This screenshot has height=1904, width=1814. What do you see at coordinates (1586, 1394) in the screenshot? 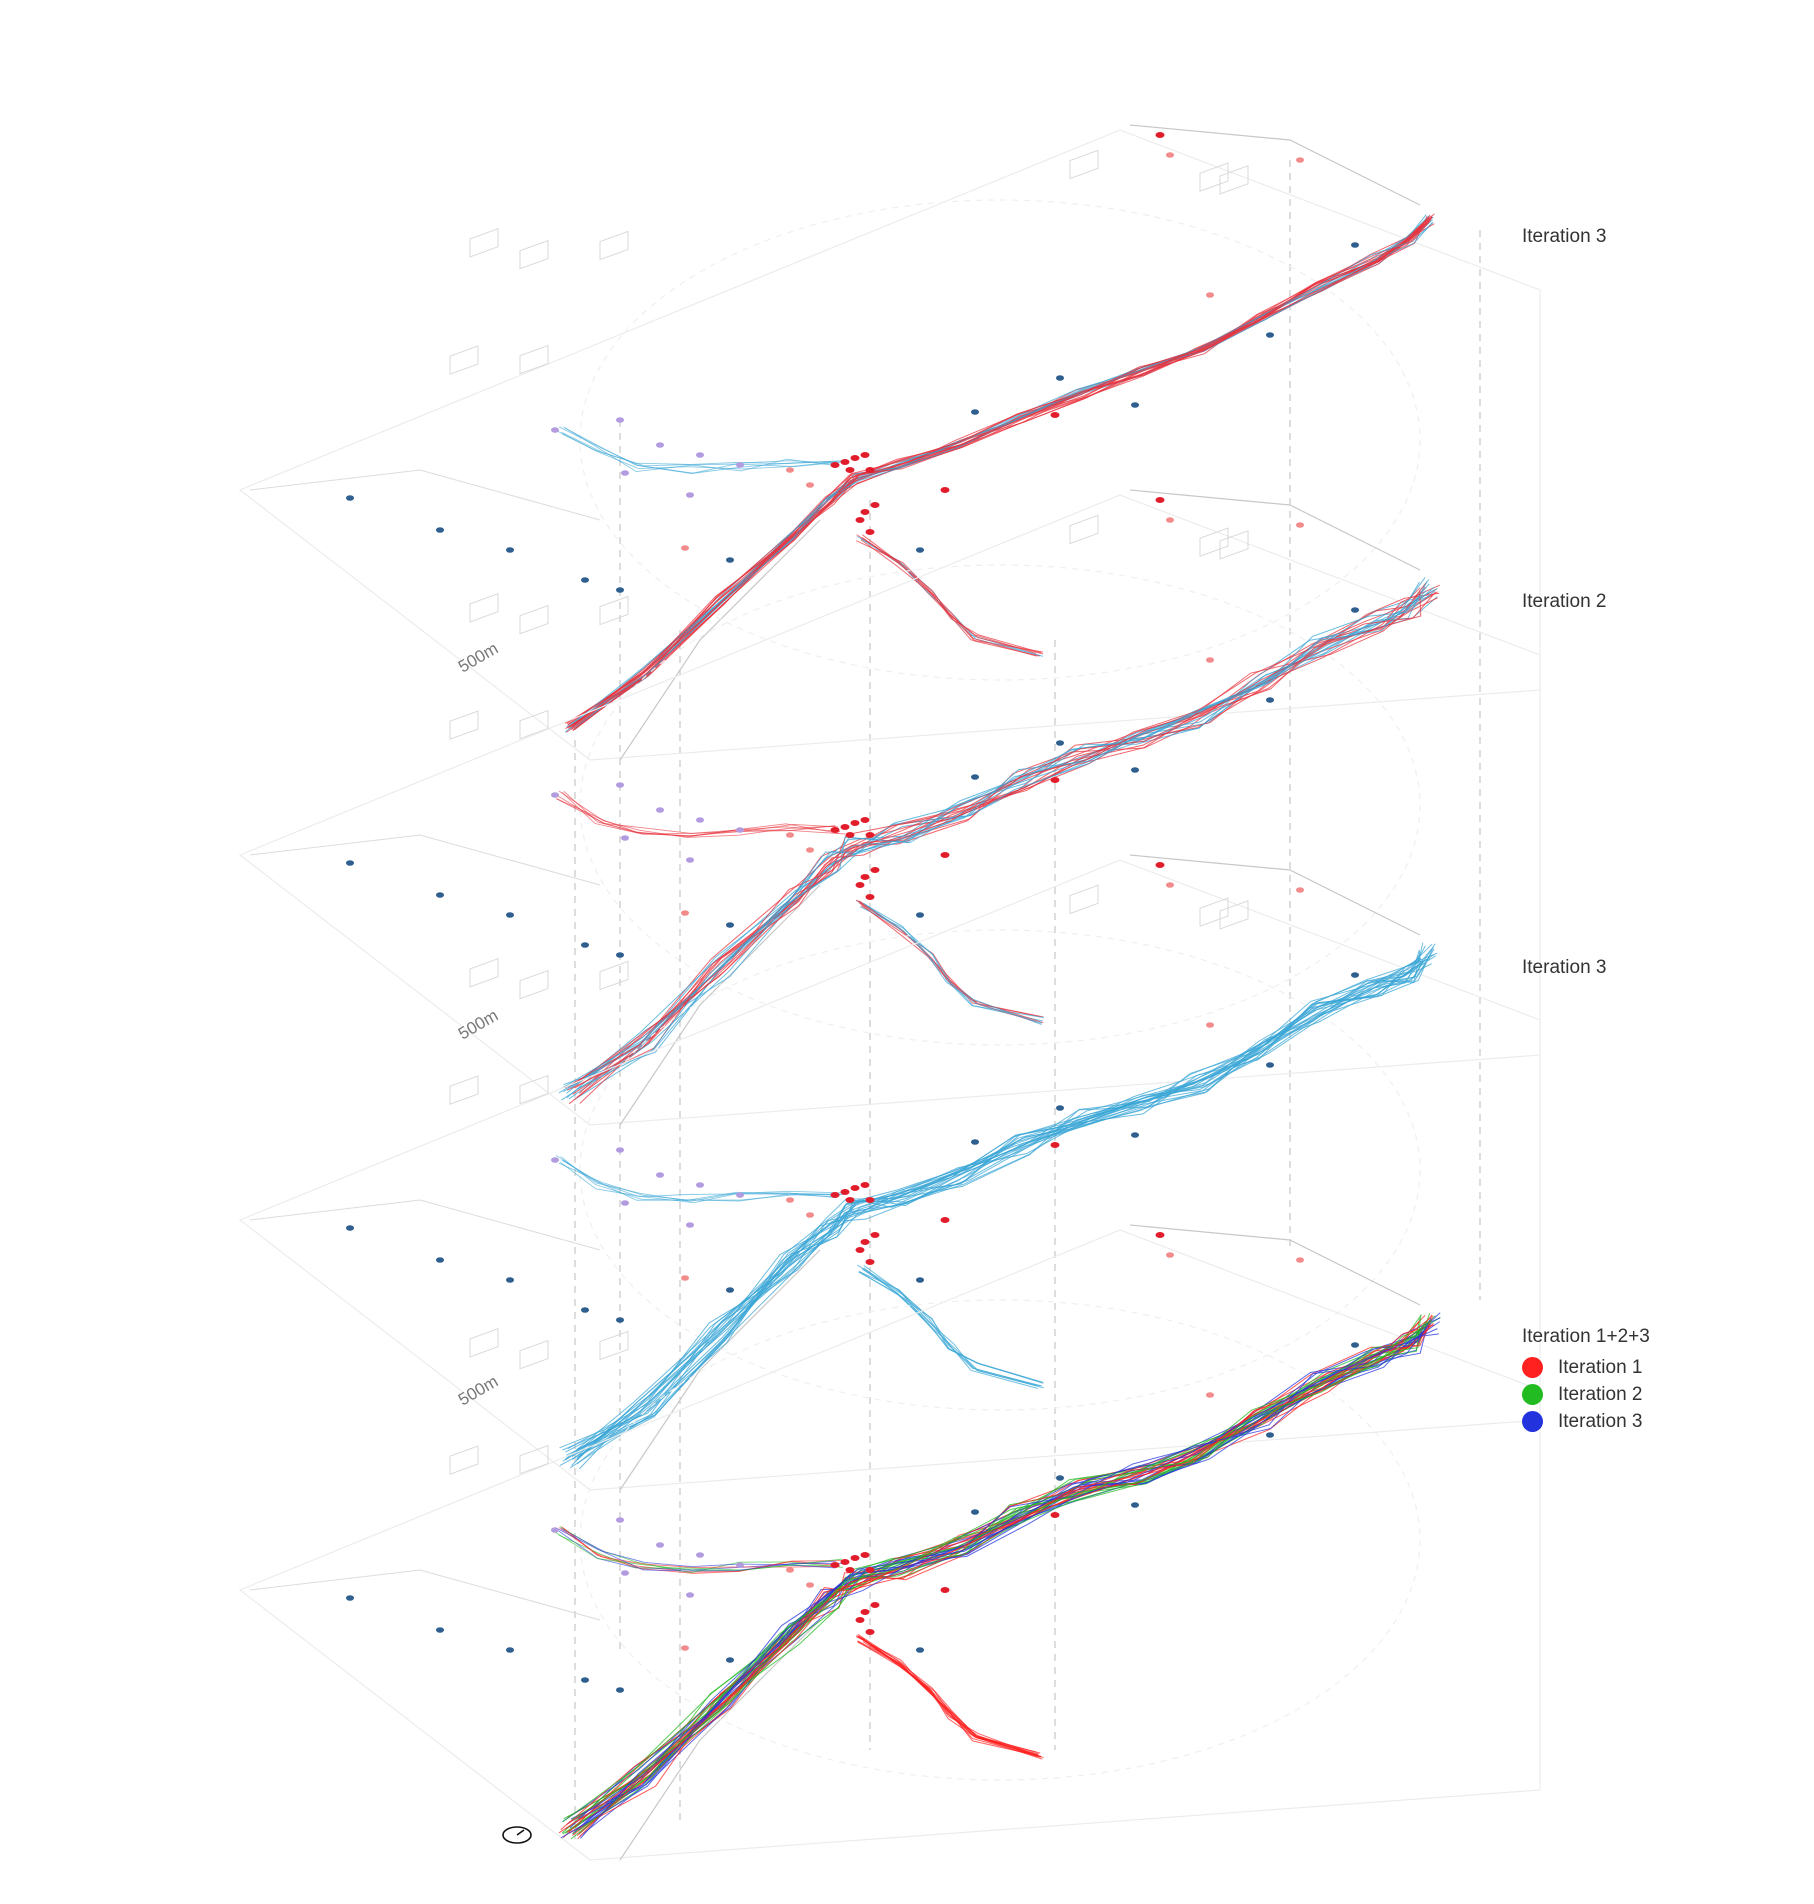
I see `legend-item-iteration-2: Iteration 2` at bounding box center [1586, 1394].